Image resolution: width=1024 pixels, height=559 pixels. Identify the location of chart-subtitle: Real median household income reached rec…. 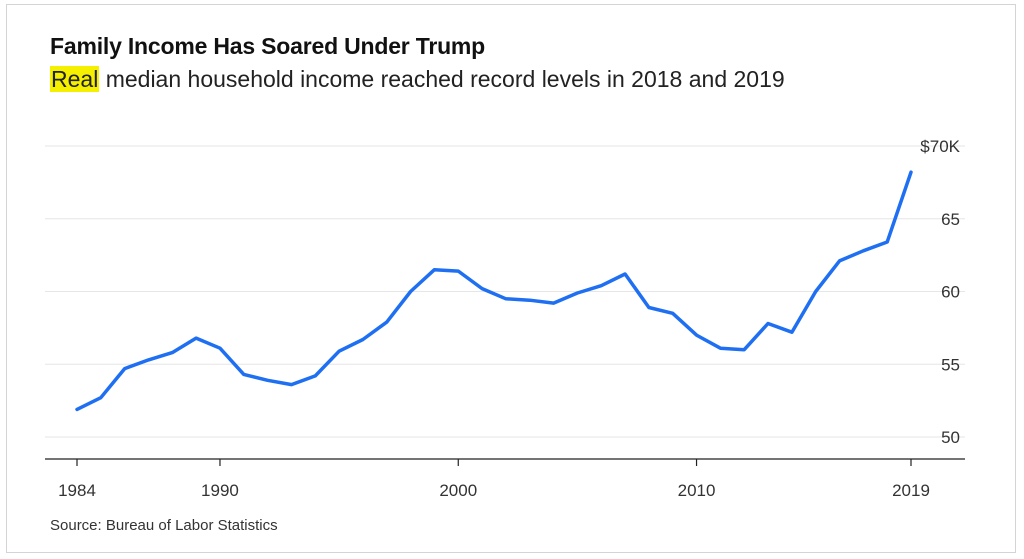
(417, 79).